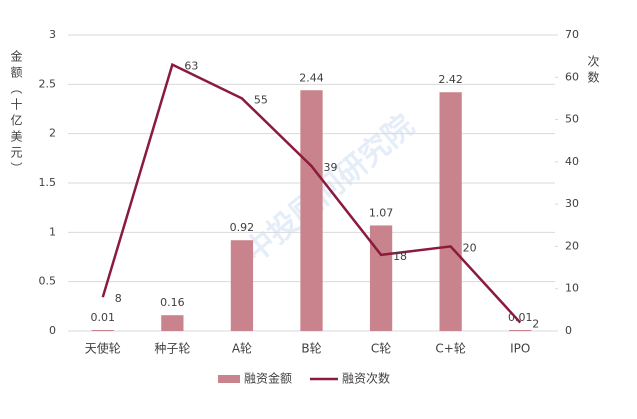 The image size is (637, 419). I want to click on bar-value-label: 0.16, so click(172, 302).